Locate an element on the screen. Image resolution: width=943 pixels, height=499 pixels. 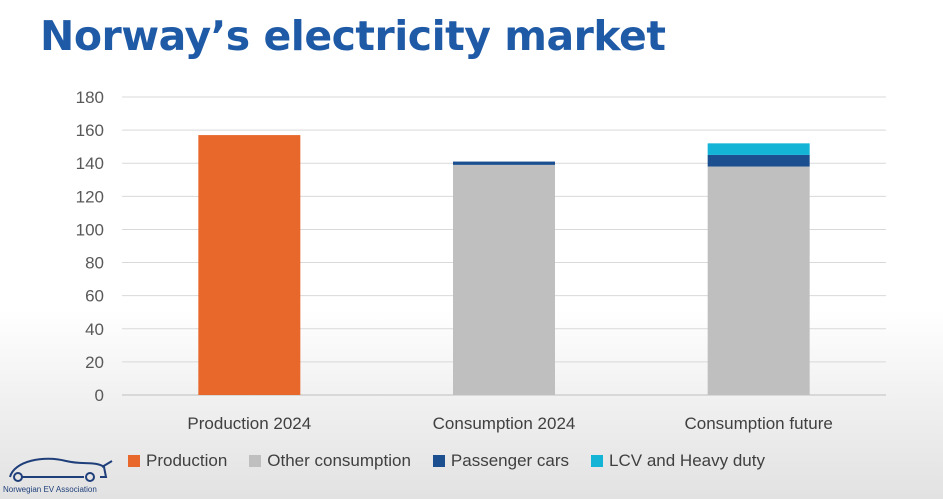
legend-label: Production is located at coordinates (187, 460).